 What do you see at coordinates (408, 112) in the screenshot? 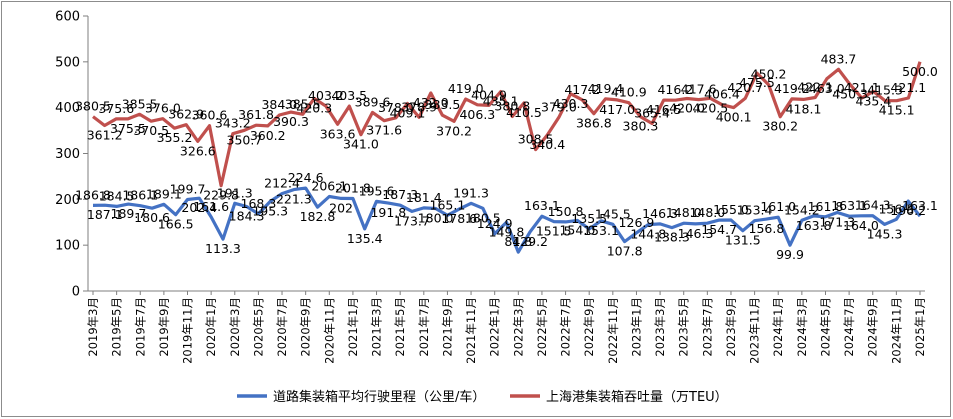
I see `data-label: 409.1` at bounding box center [408, 112].